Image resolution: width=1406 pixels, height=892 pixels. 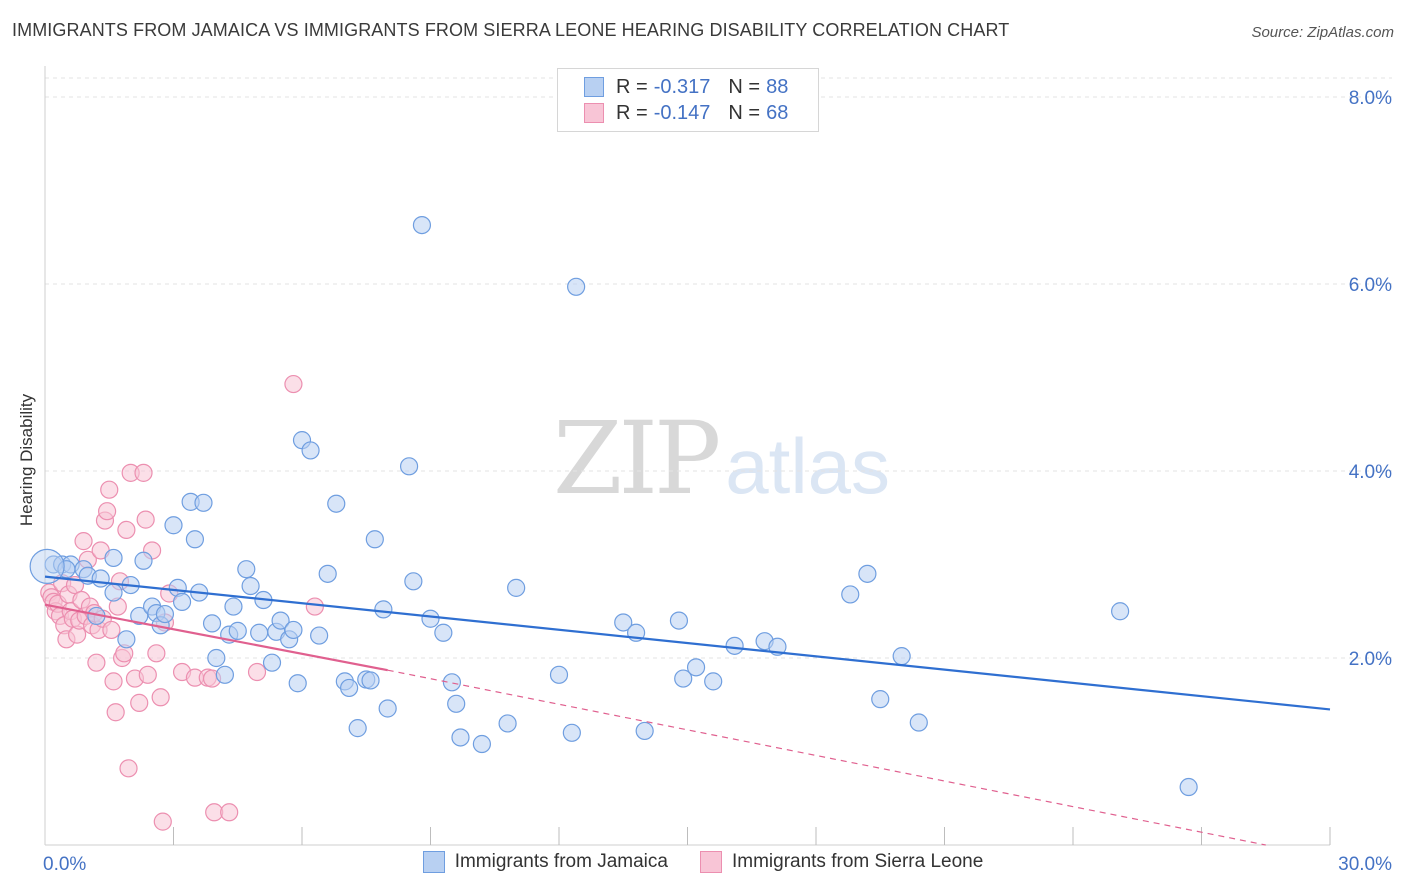 I want to click on y-tick-label: 4.0%, so click(x=1370, y=472).